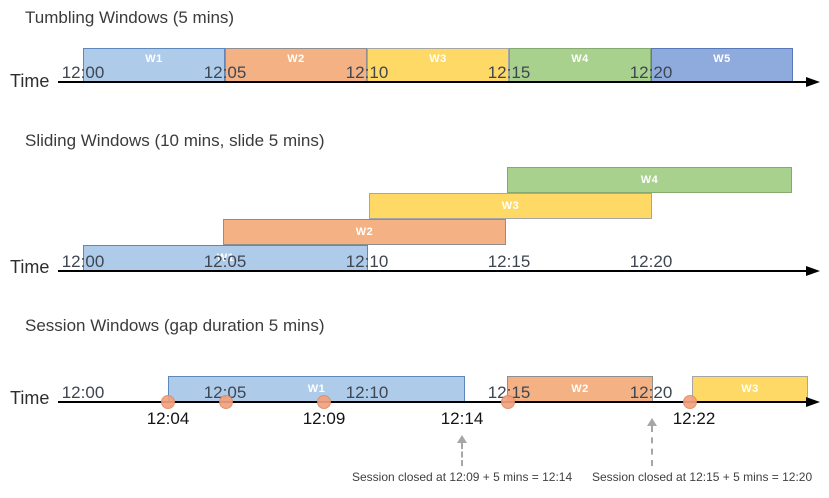 The width and height of the screenshot is (829, 498). I want to click on sliding-time-tick: 12:05, so click(225, 261).